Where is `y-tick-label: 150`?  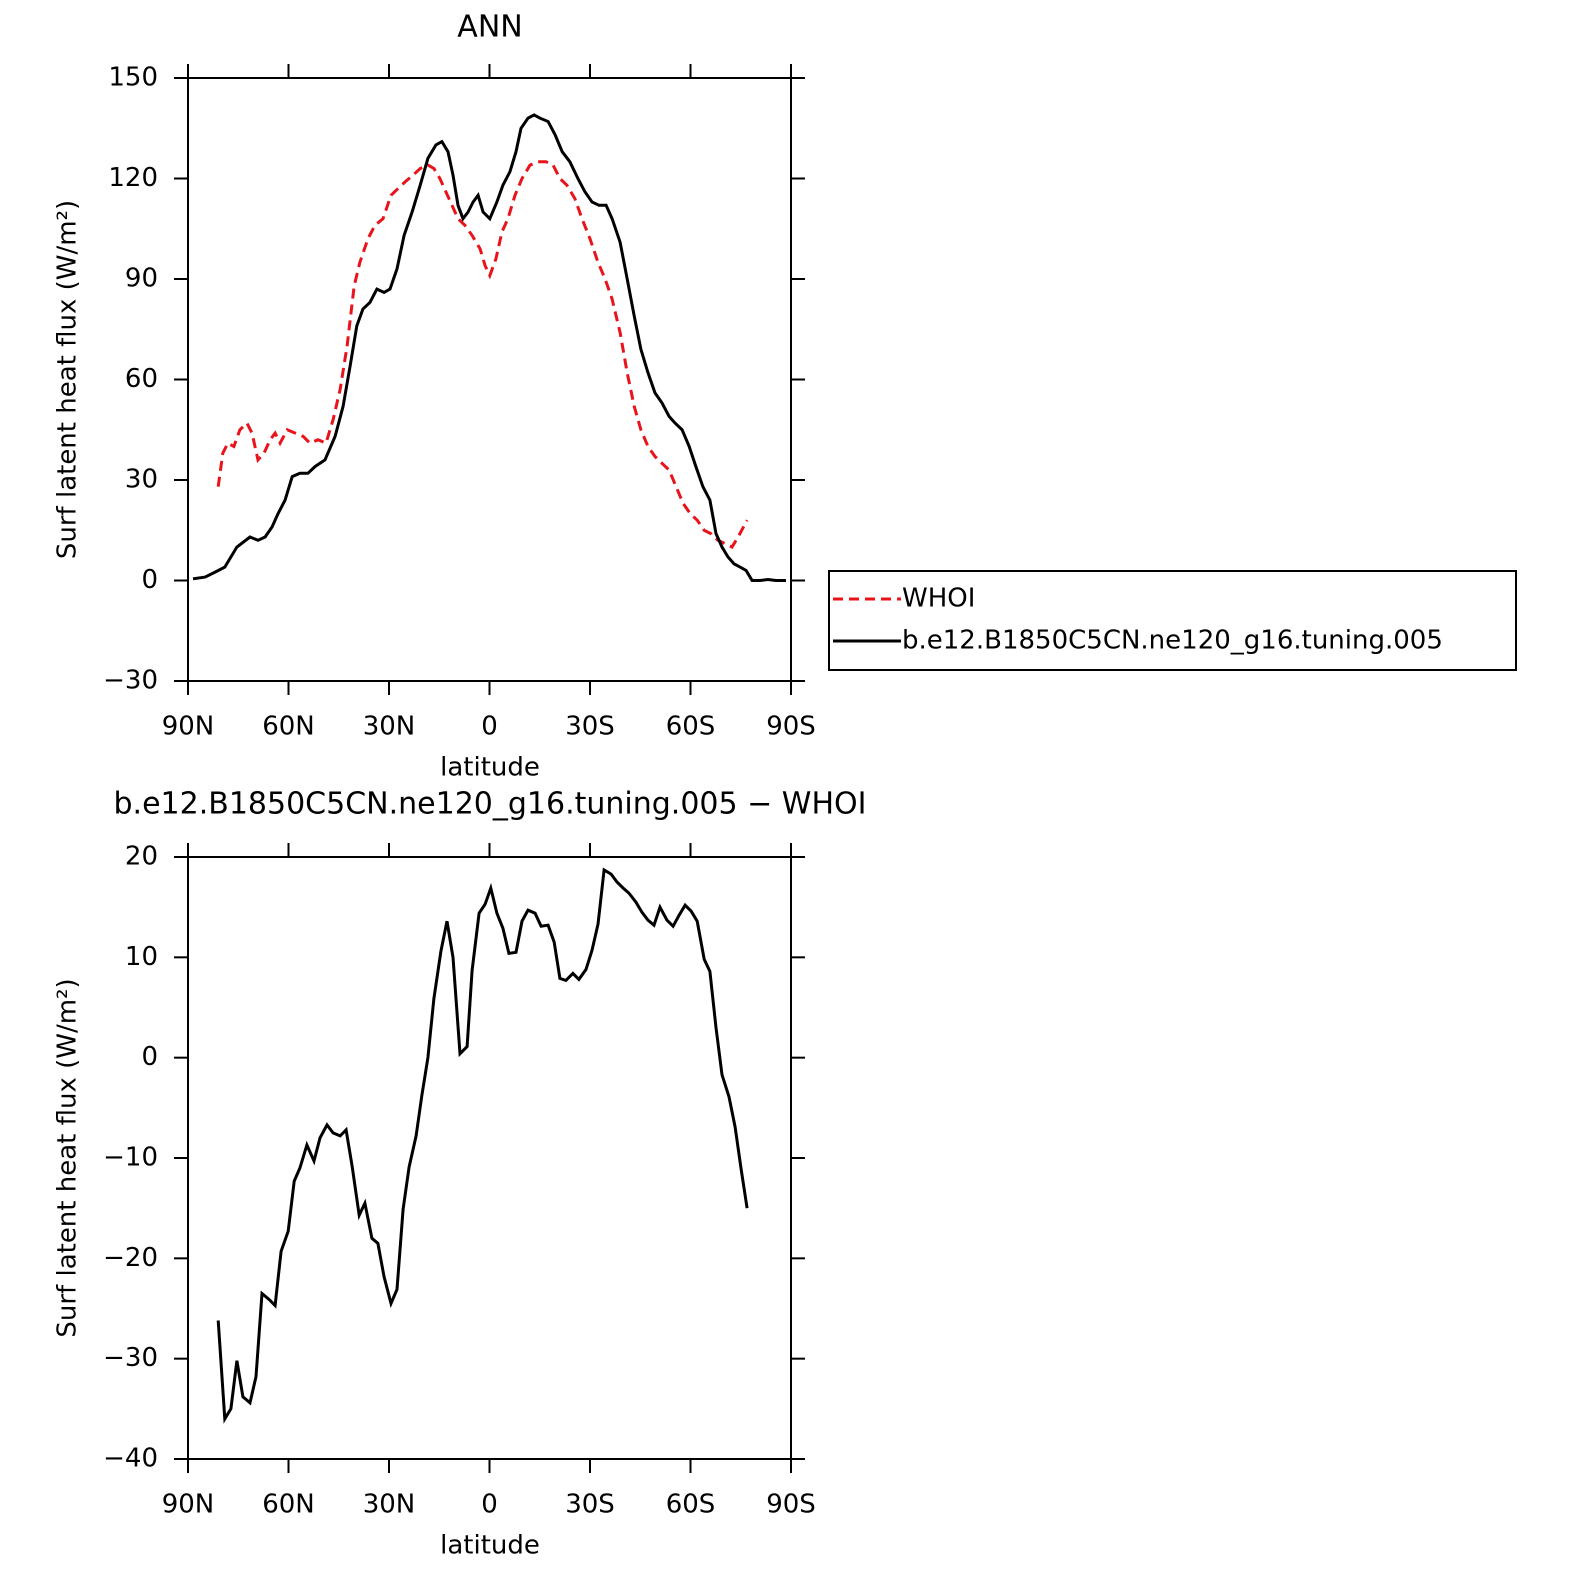
y-tick-label: 150 is located at coordinates (133, 78).